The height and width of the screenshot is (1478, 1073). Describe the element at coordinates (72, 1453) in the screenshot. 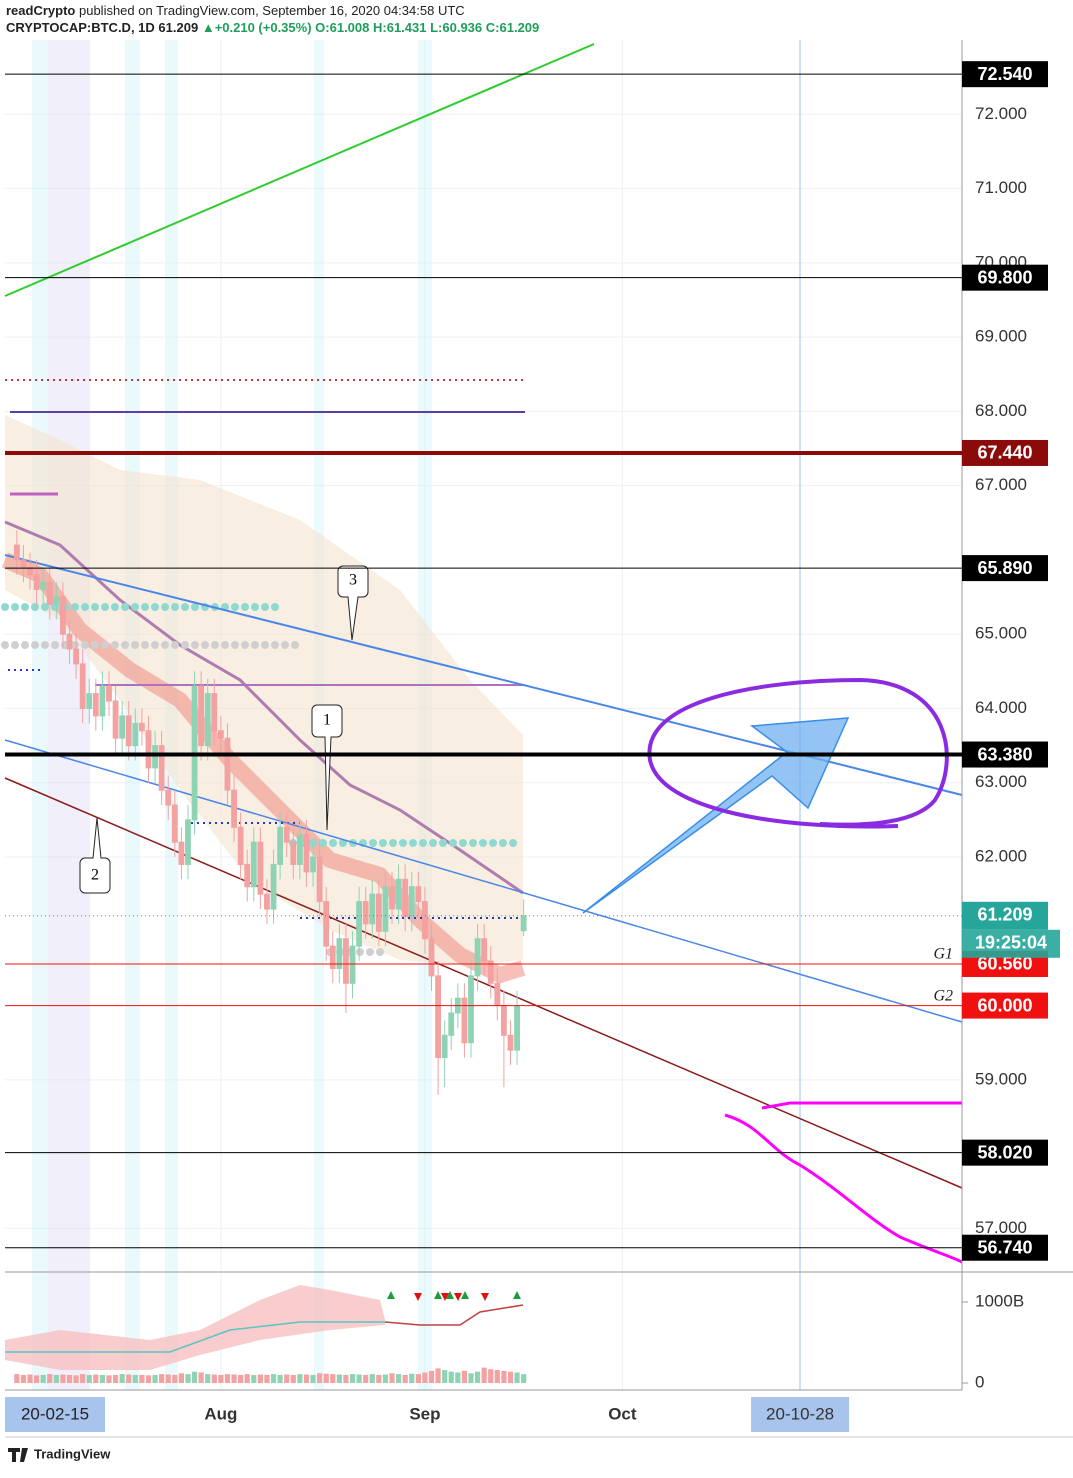

I see `brand: TradingView` at that location.